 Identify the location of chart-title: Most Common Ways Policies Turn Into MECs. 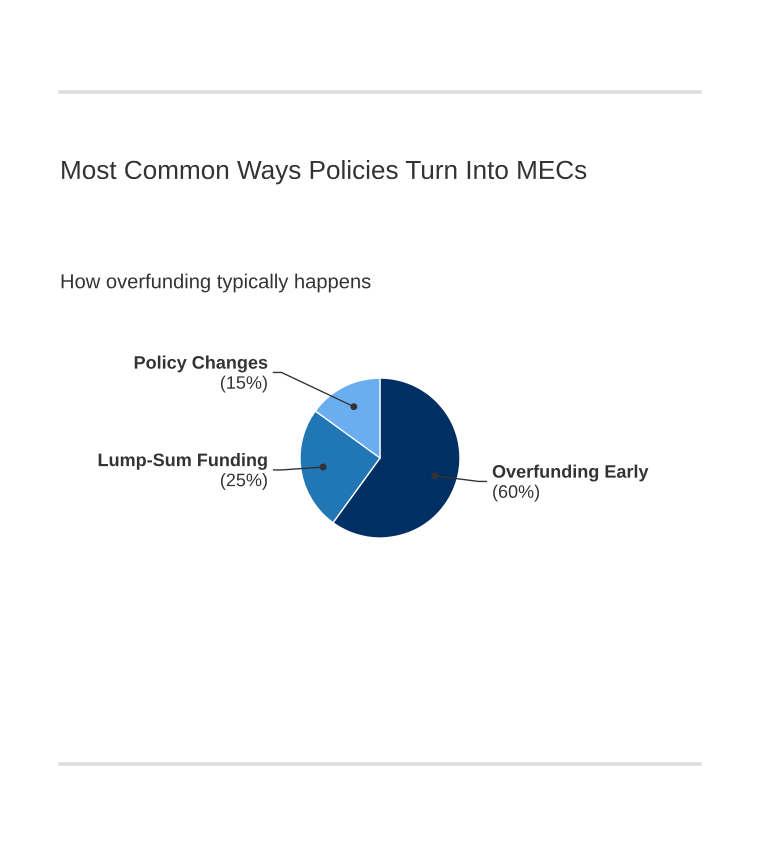
(324, 172).